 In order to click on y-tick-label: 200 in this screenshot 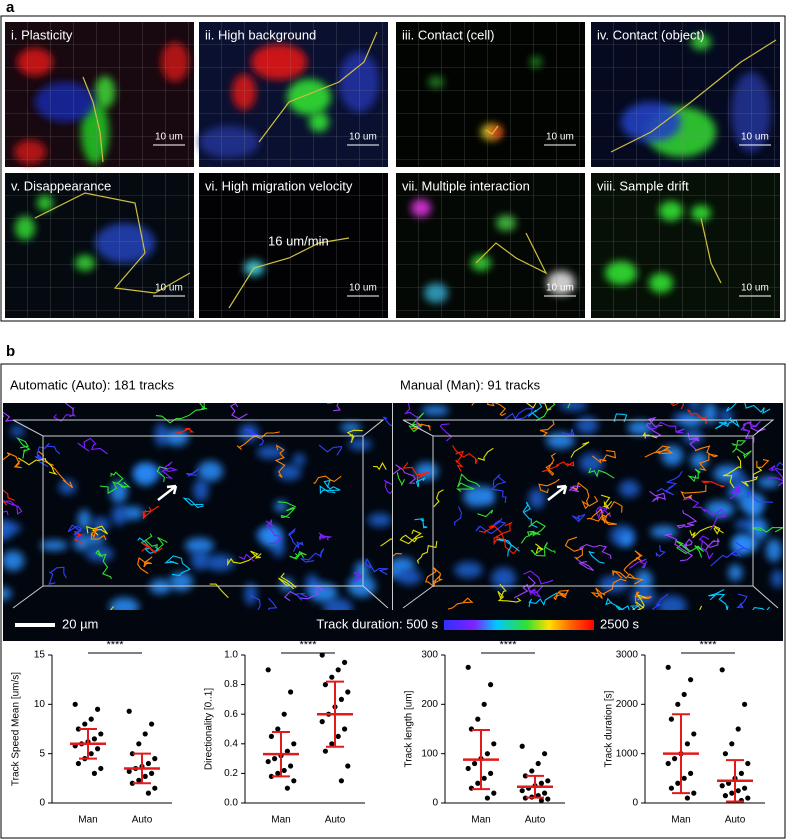, I will do `click(429, 704)`.